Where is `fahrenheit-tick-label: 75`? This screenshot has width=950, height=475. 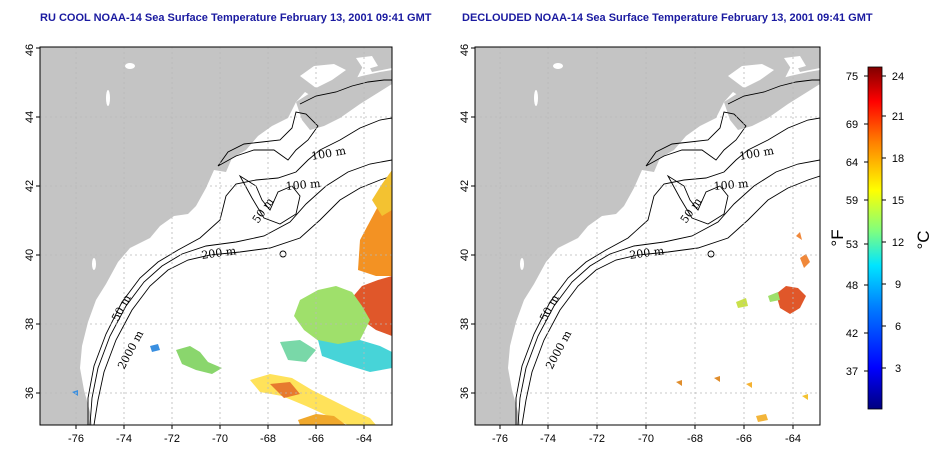
fahrenheit-tick-label: 75 is located at coordinates (852, 77).